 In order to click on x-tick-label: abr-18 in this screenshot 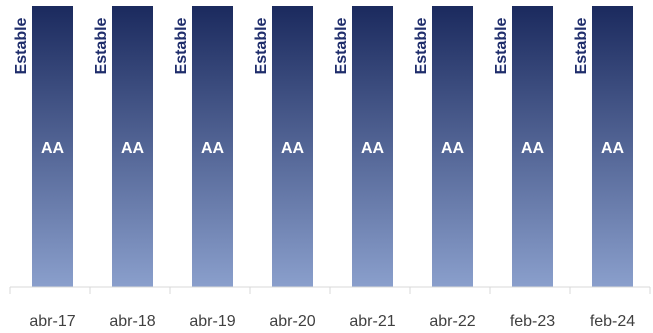, I will do `click(132, 321)`.